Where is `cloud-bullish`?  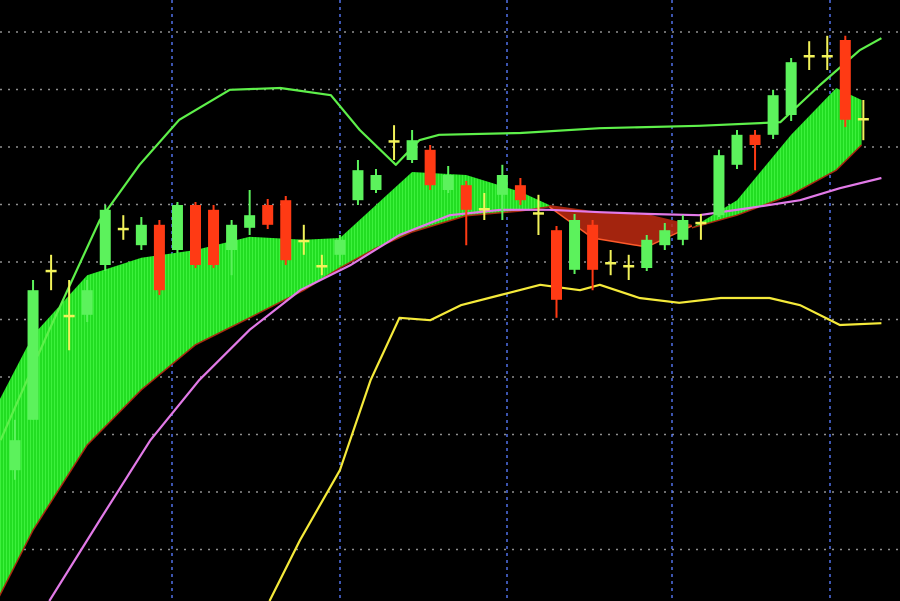 cloud-bullish is located at coordinates (776, 158).